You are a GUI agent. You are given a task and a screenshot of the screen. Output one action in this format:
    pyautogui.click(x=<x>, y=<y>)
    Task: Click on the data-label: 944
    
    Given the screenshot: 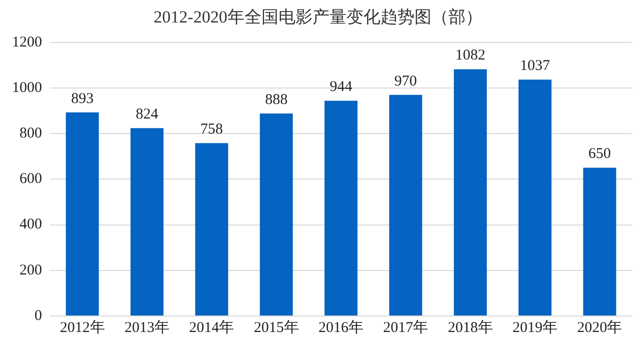 What is the action you would take?
    pyautogui.click(x=341, y=87)
    